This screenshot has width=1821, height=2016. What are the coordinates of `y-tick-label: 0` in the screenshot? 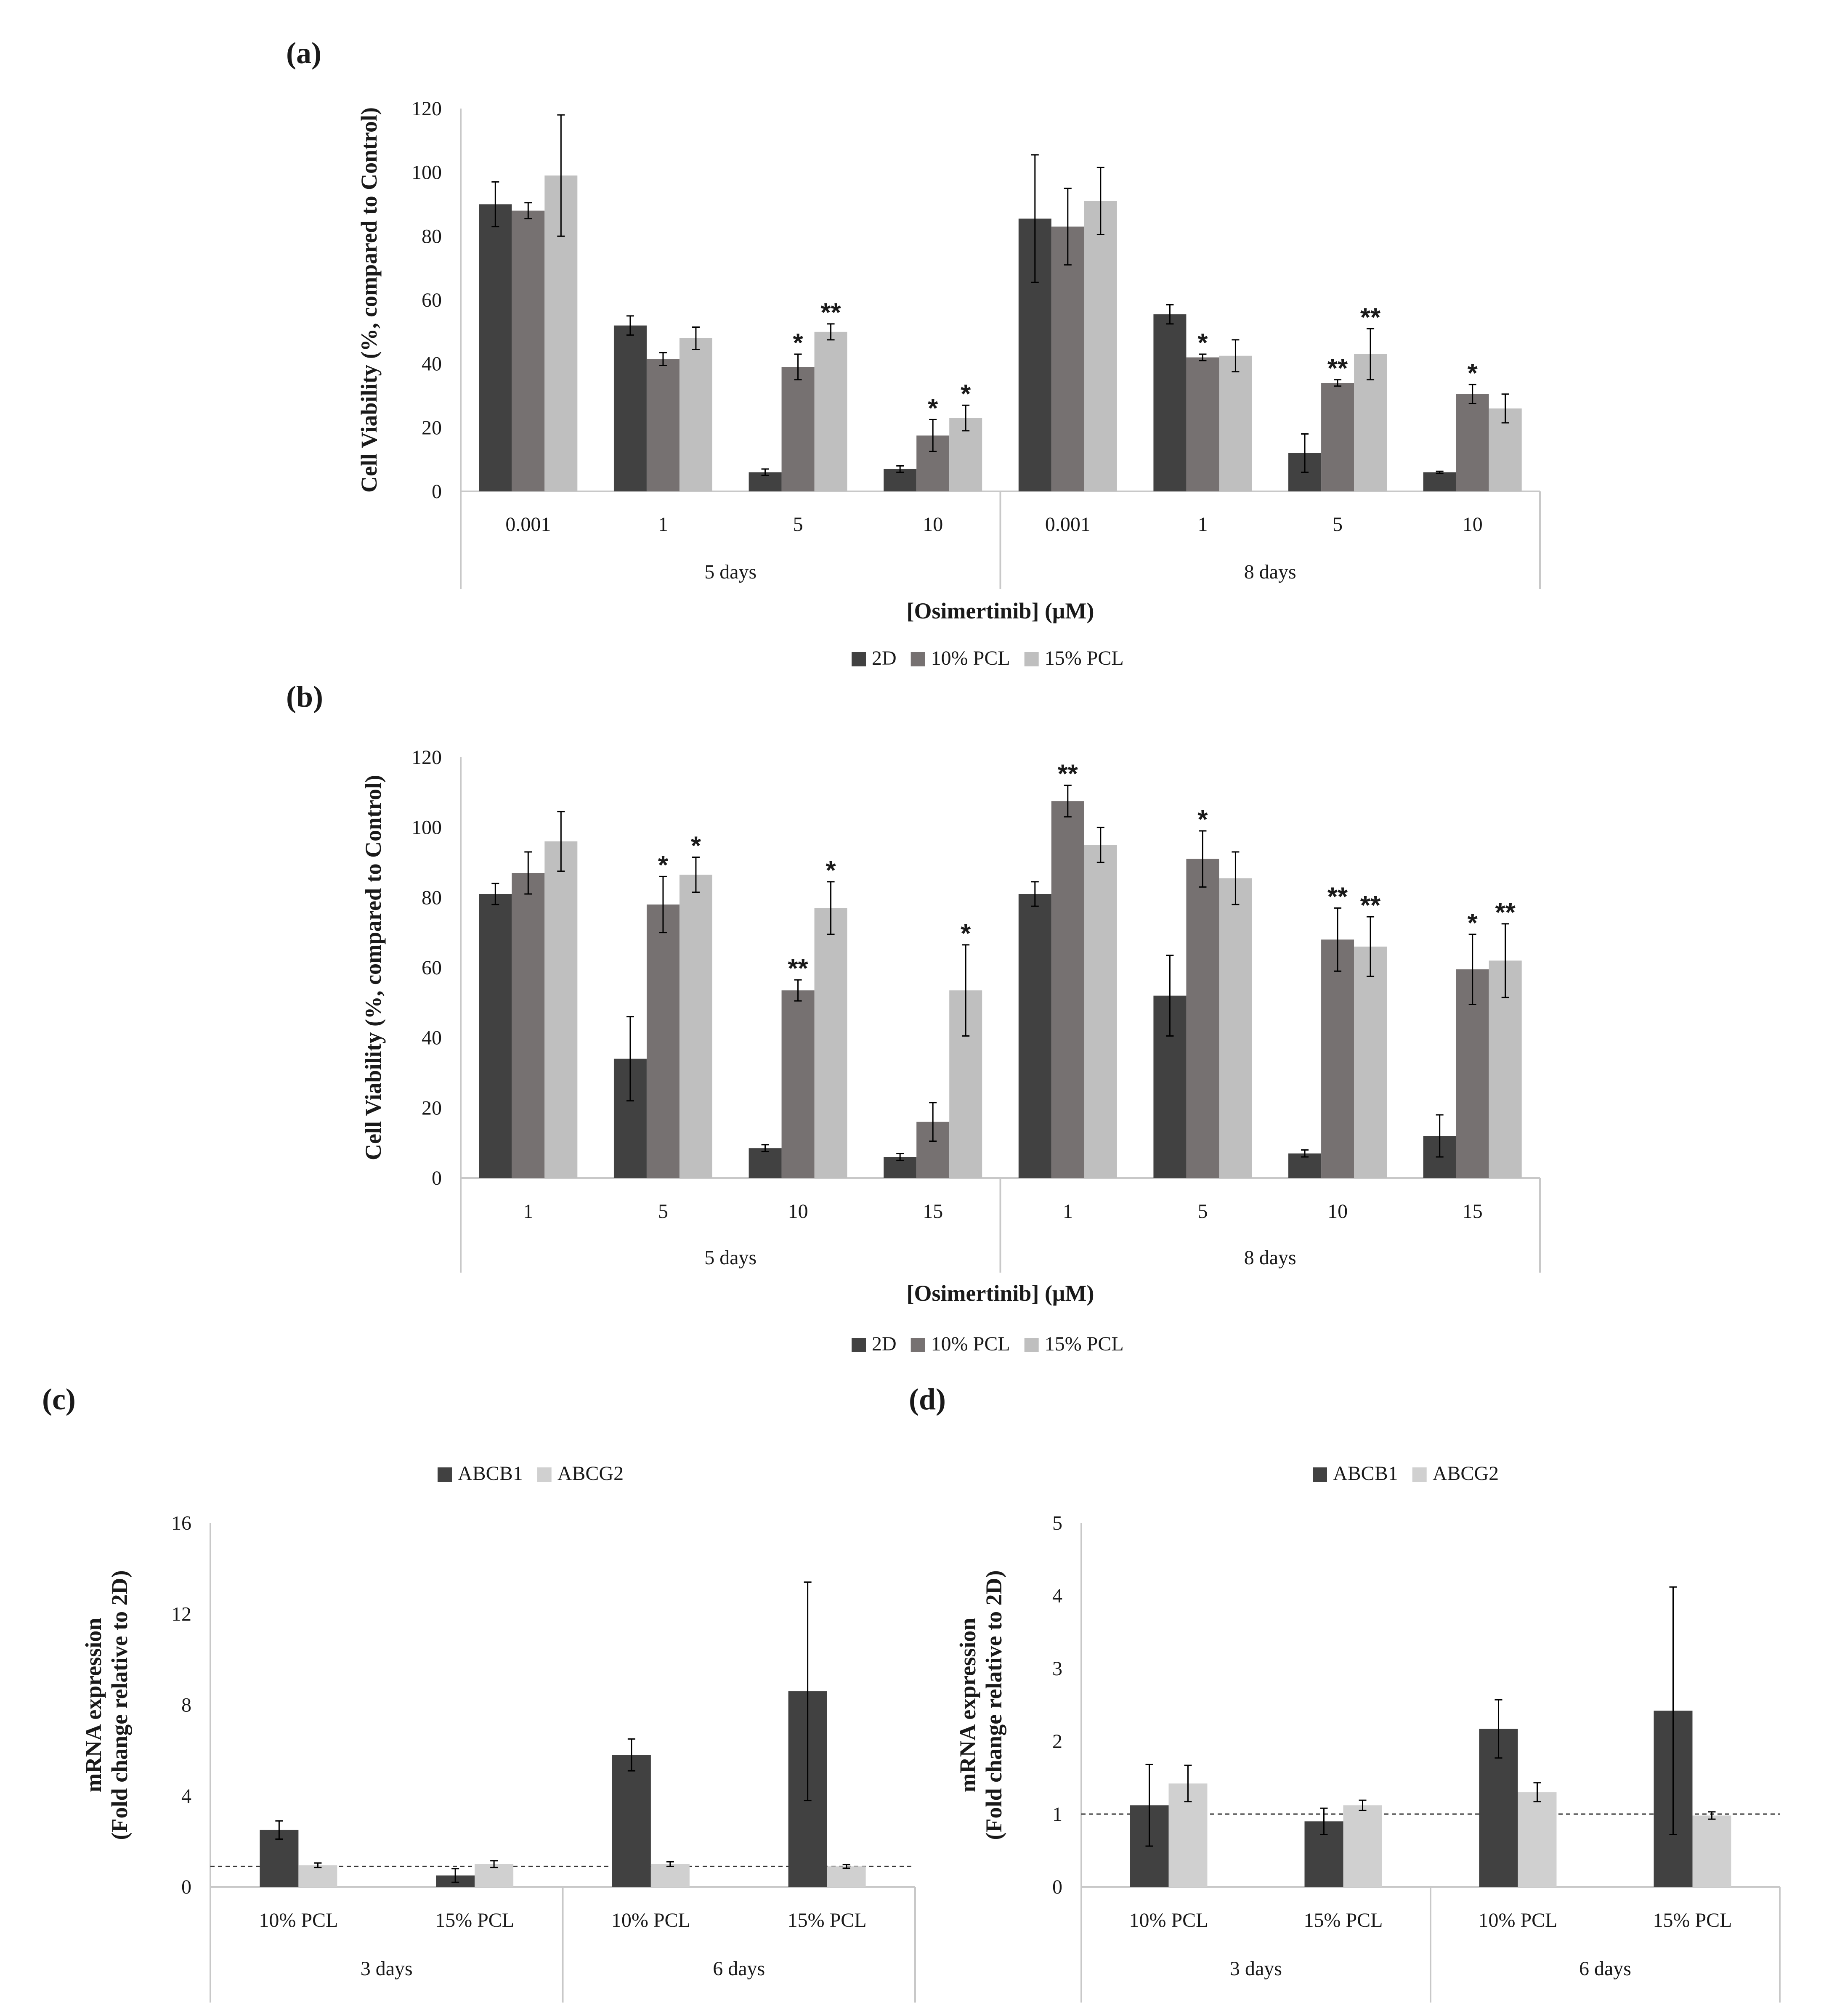 It's located at (437, 491).